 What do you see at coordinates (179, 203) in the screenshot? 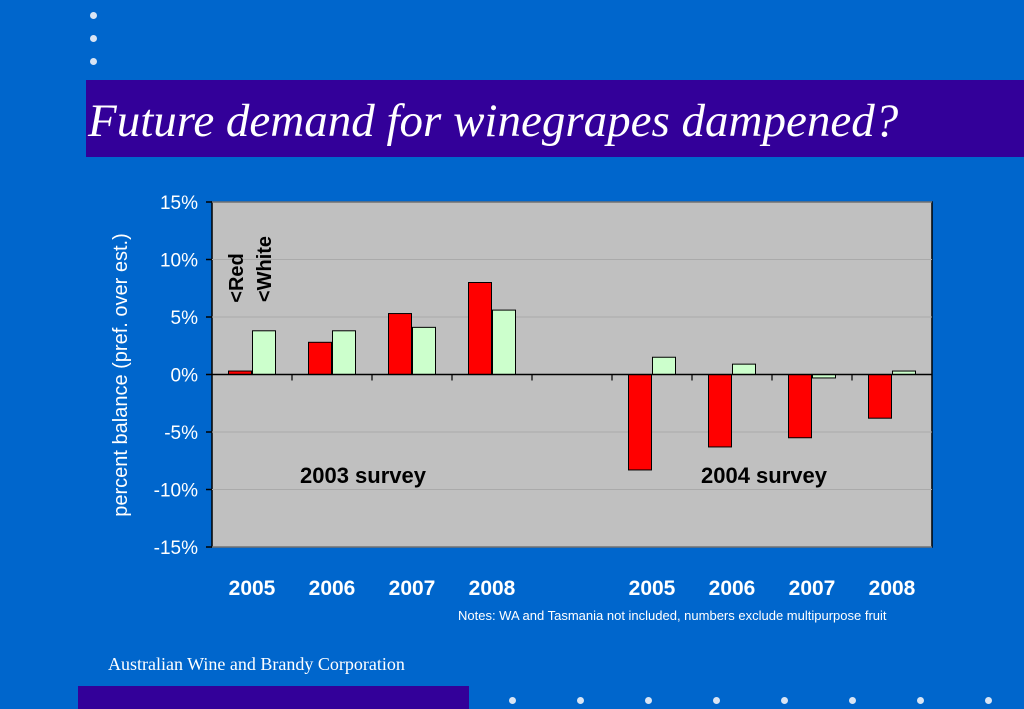
I see `y-tick-label: 15%` at bounding box center [179, 203].